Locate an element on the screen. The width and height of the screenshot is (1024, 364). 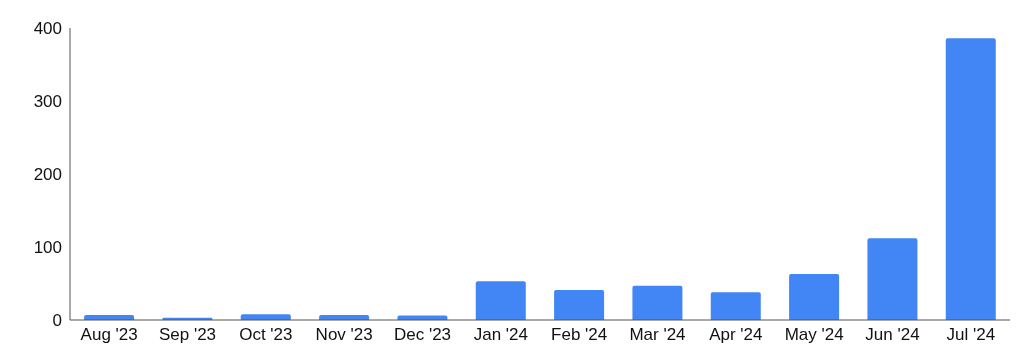
y-tick-label: 400 is located at coordinates (47, 29).